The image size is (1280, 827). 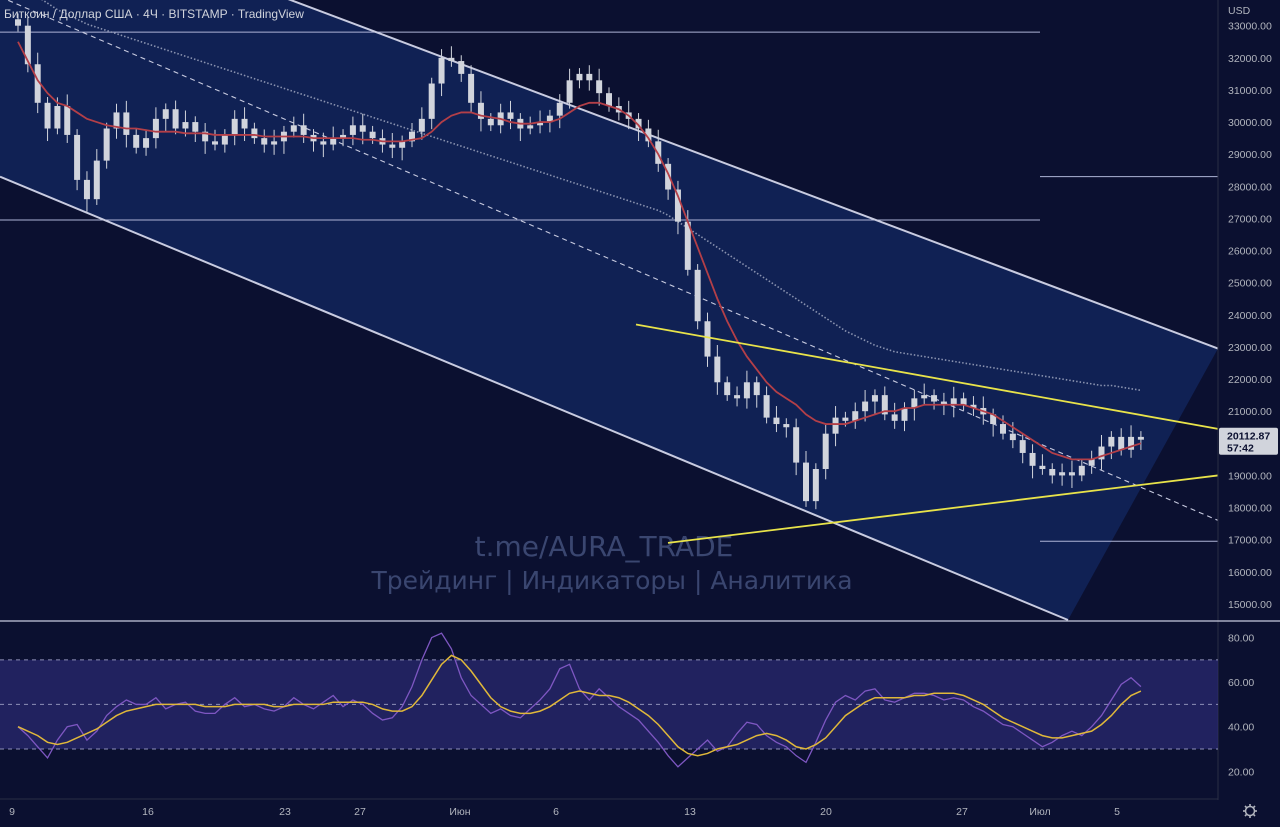 What do you see at coordinates (962, 812) in the screenshot?
I see `time-tick-label: 27` at bounding box center [962, 812].